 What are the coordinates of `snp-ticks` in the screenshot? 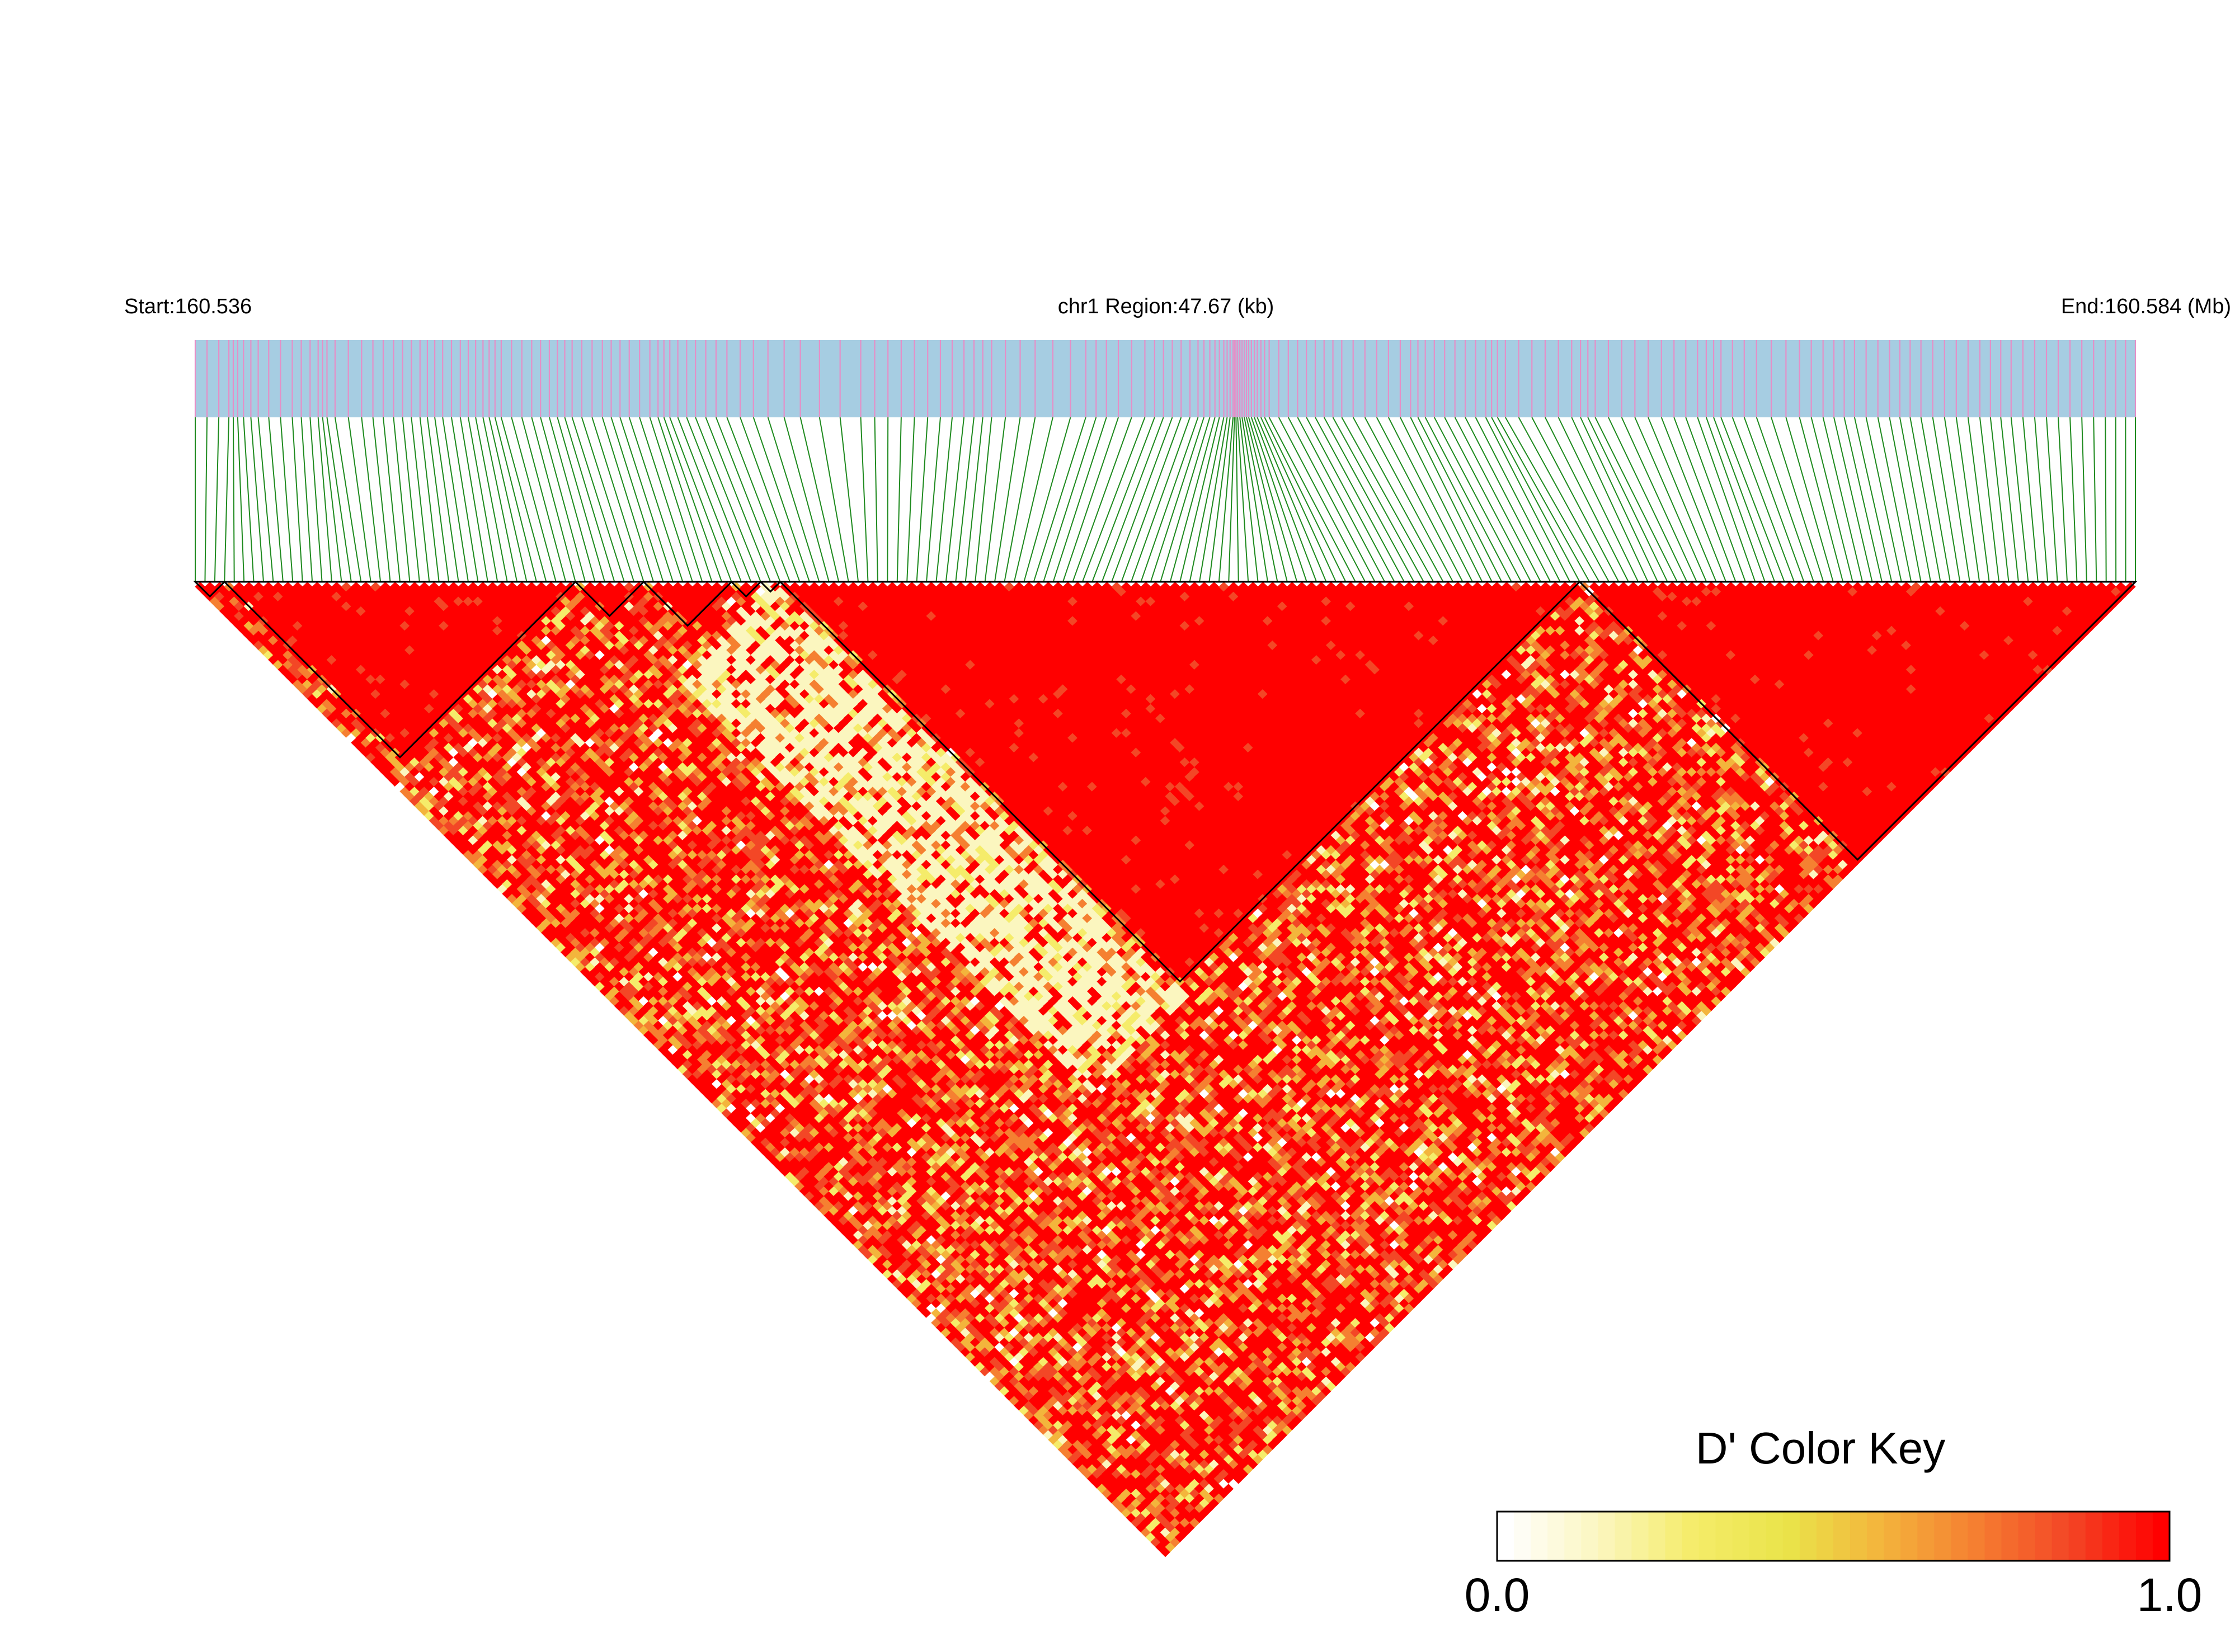 It's located at (1165, 379).